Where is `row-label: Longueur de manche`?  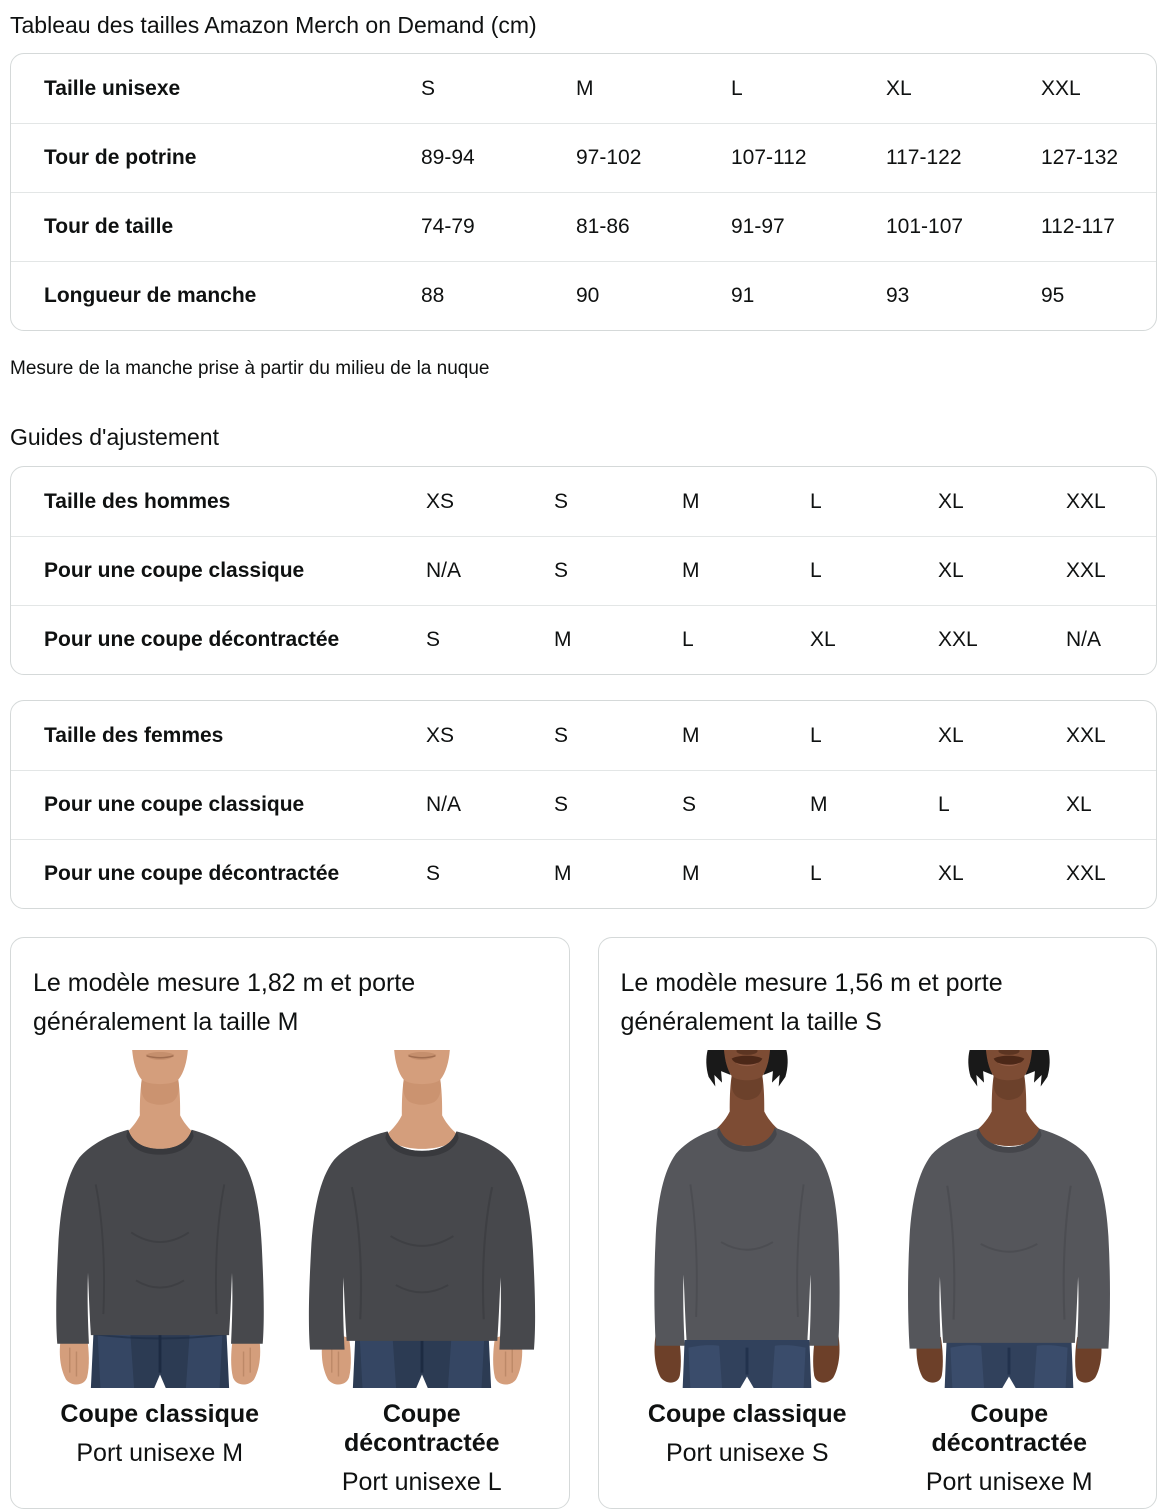
row-label: Longueur de manche is located at coordinates (150, 295).